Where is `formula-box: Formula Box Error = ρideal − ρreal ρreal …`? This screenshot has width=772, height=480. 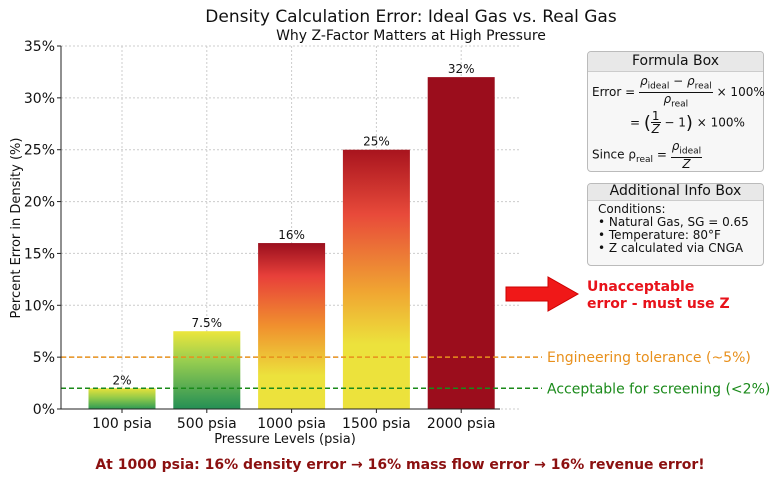
formula-box: Formula Box Error = ρideal − ρreal ρreal … is located at coordinates (676, 111).